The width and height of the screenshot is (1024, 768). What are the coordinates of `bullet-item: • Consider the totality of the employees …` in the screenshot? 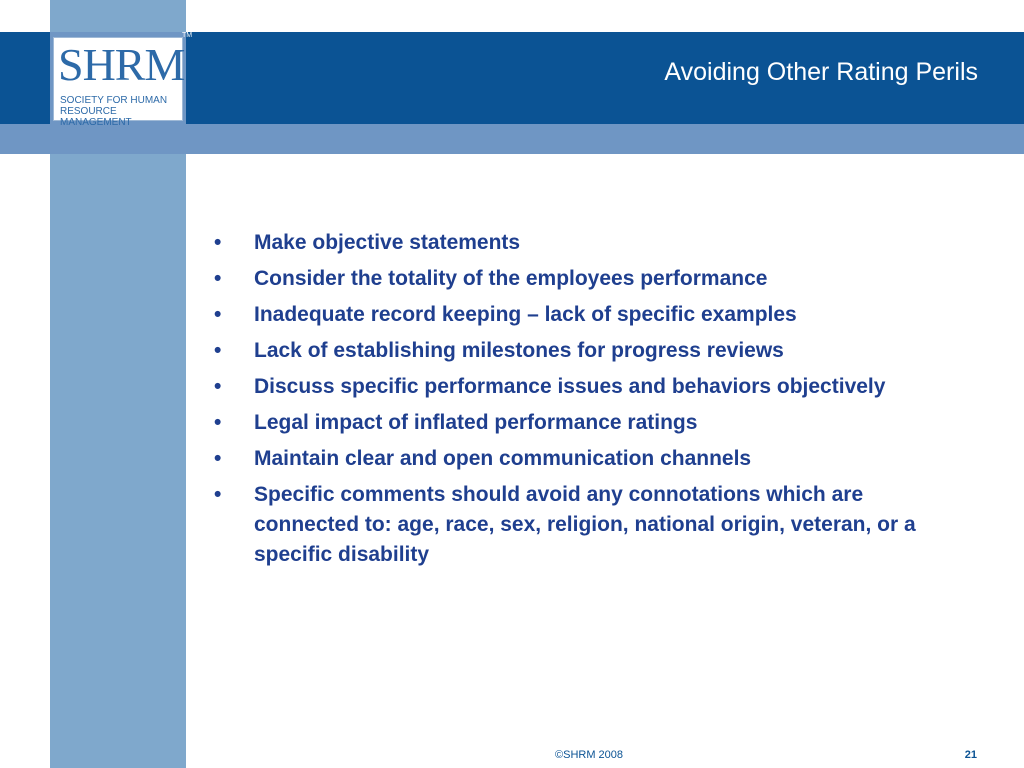 It's located at (592, 279).